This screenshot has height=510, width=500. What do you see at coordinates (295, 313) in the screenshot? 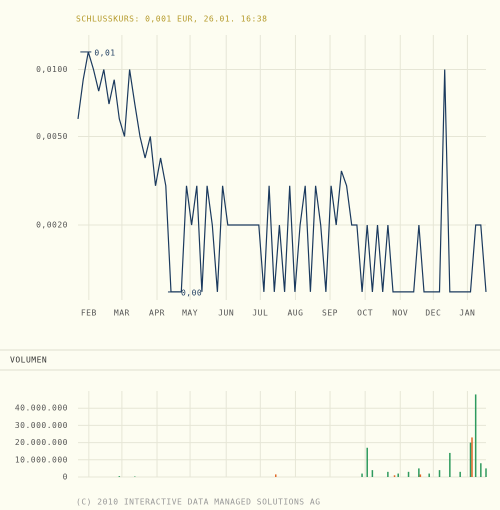
I see `x-tick-label: AUG` at bounding box center [295, 313].